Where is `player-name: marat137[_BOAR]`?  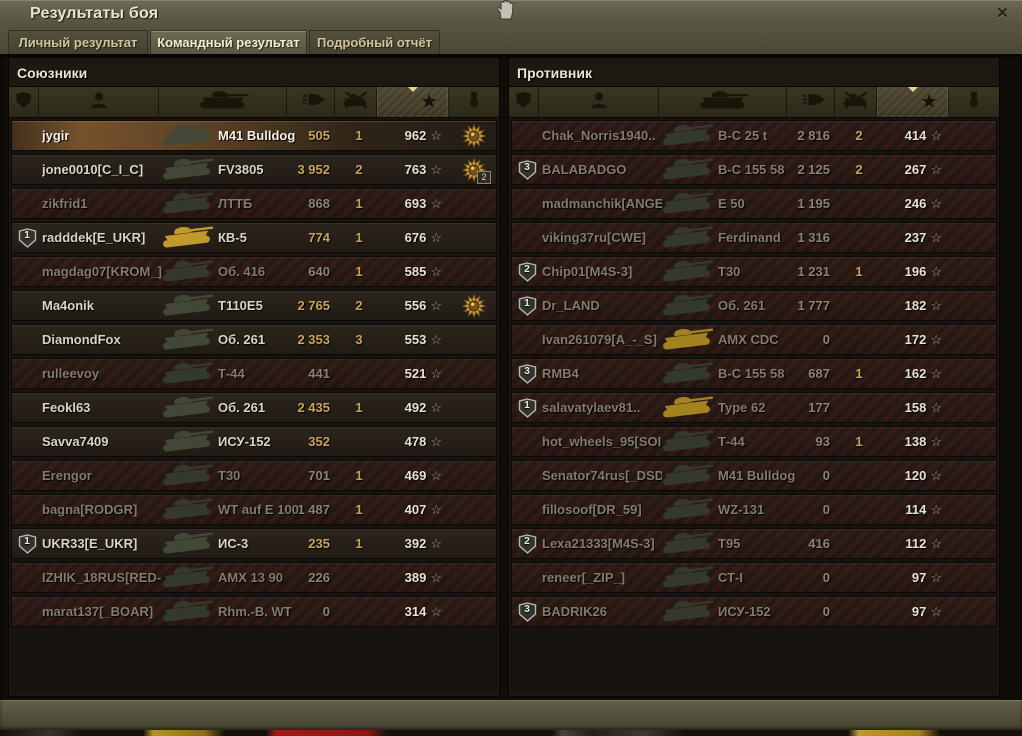
player-name: marat137[_BOAR] is located at coordinates (98, 611).